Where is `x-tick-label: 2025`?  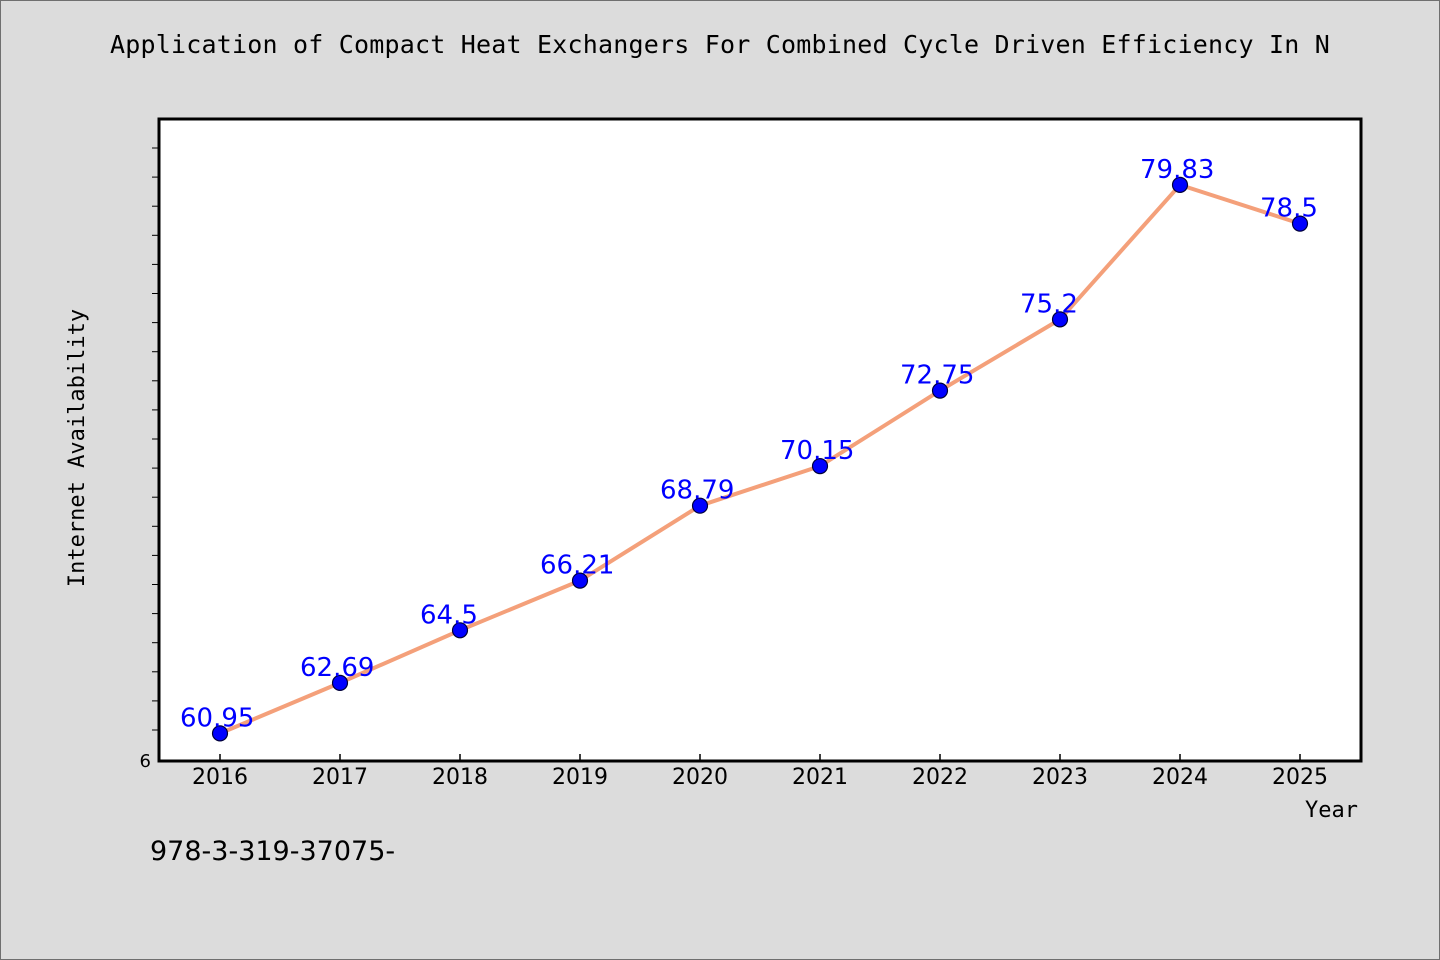
x-tick-label: 2025 is located at coordinates (1300, 777).